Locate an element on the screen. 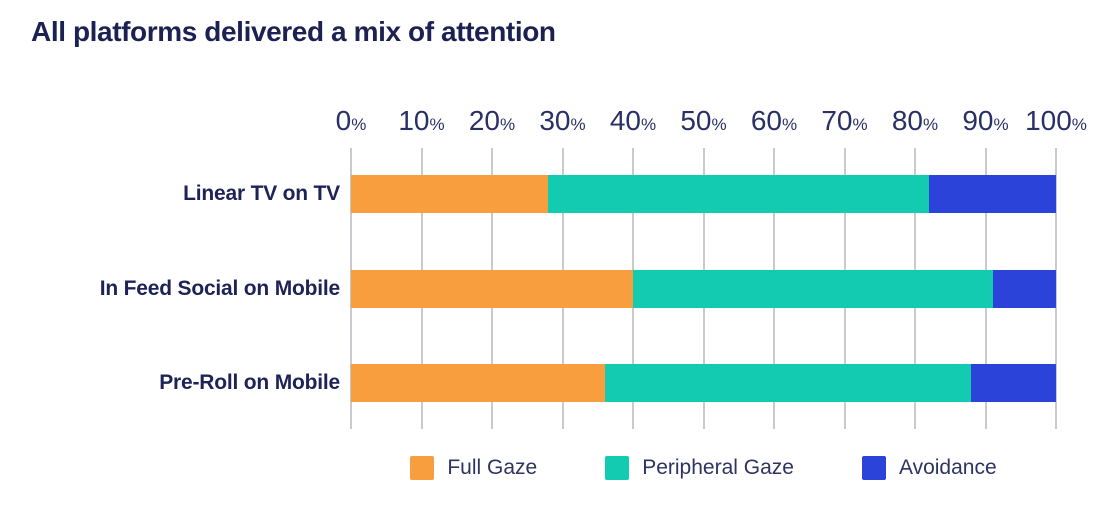  x-tick-label-0: 0% is located at coordinates (351, 123).